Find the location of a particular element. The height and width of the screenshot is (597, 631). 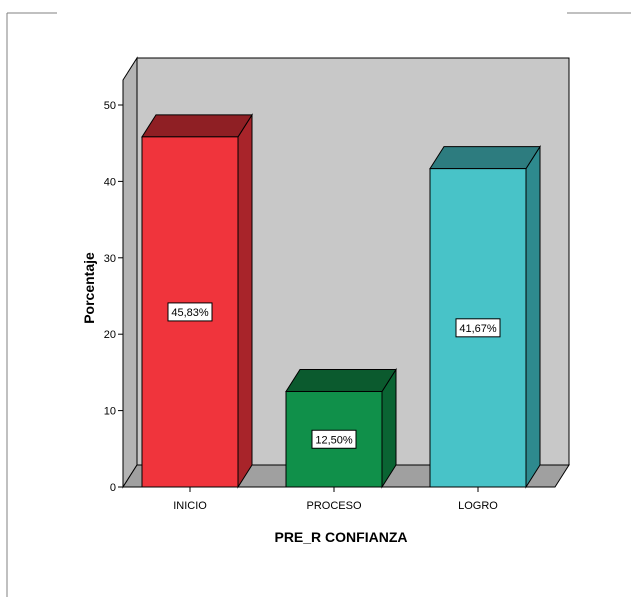

y-tick-label: 0 is located at coordinates (113, 488).